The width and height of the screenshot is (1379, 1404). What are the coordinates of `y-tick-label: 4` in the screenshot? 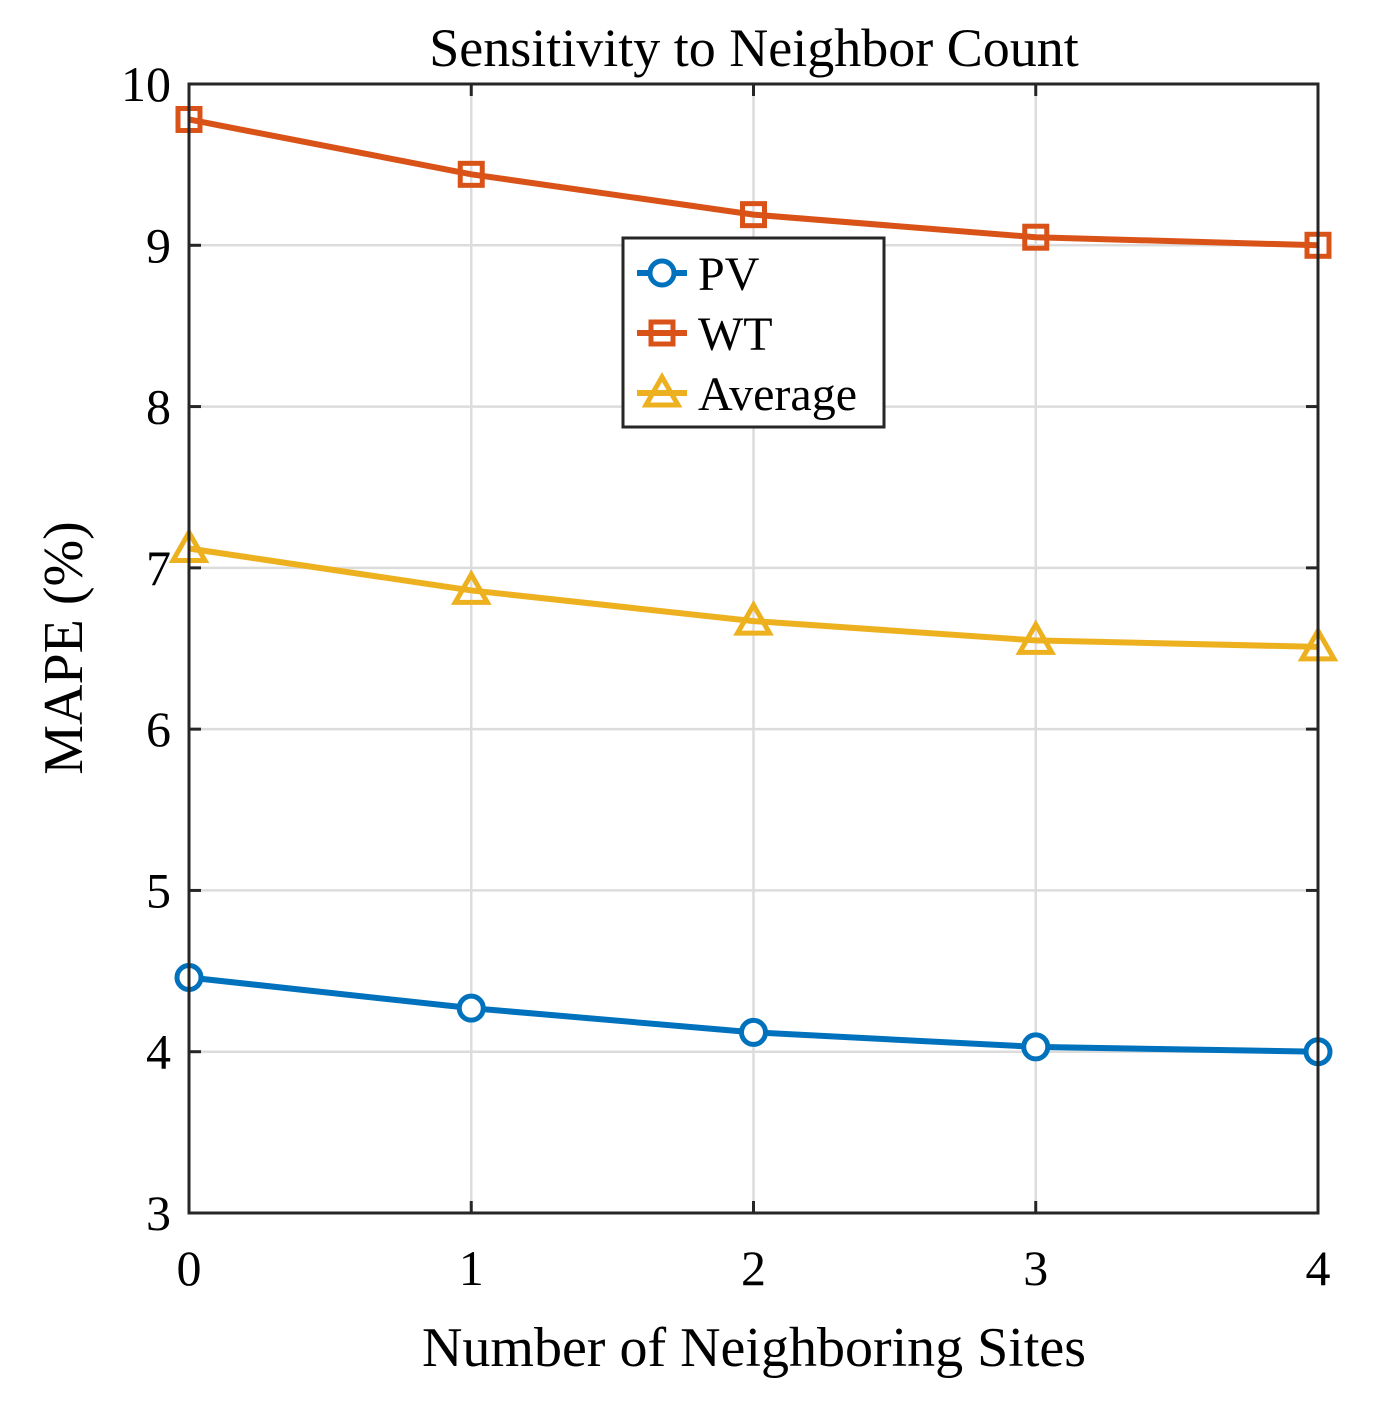 It's located at (158, 1052).